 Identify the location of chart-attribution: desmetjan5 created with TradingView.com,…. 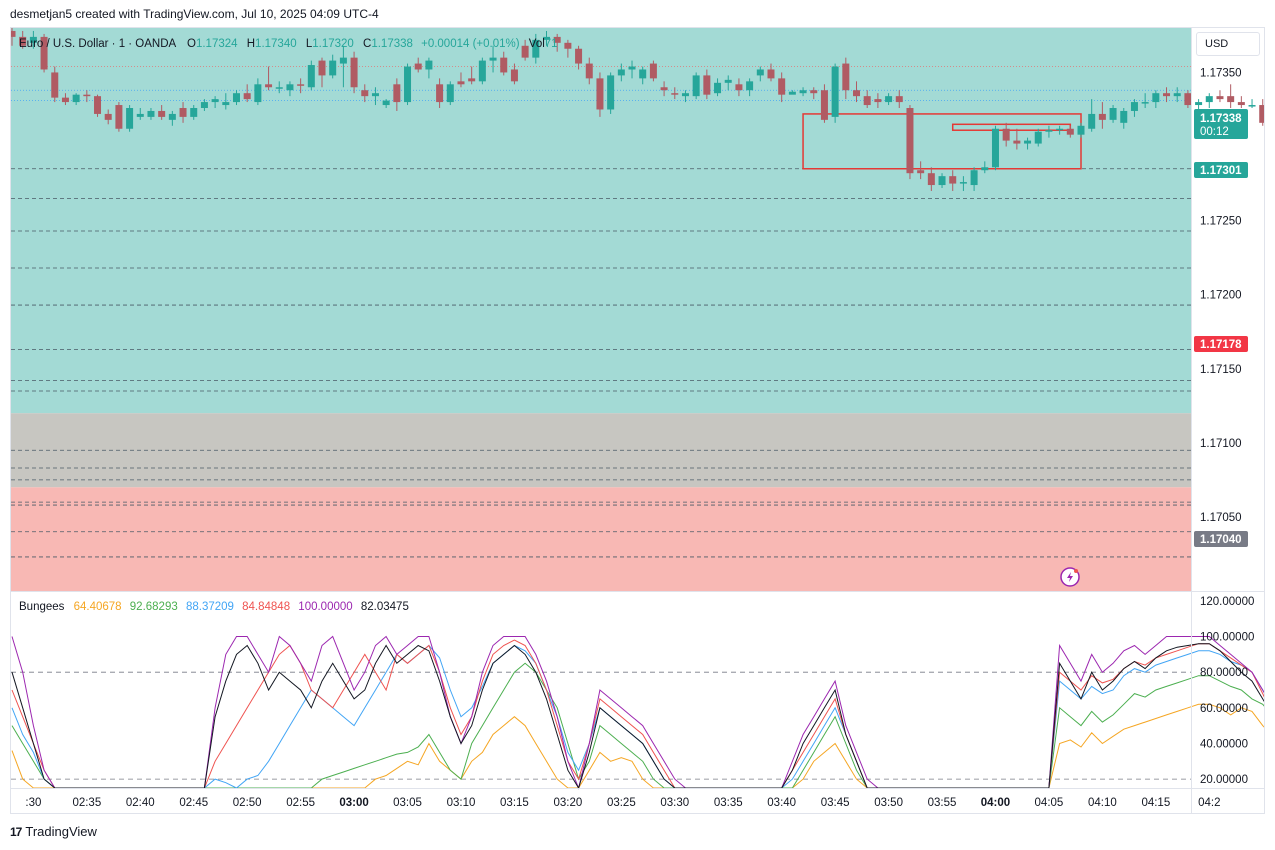
(194, 14).